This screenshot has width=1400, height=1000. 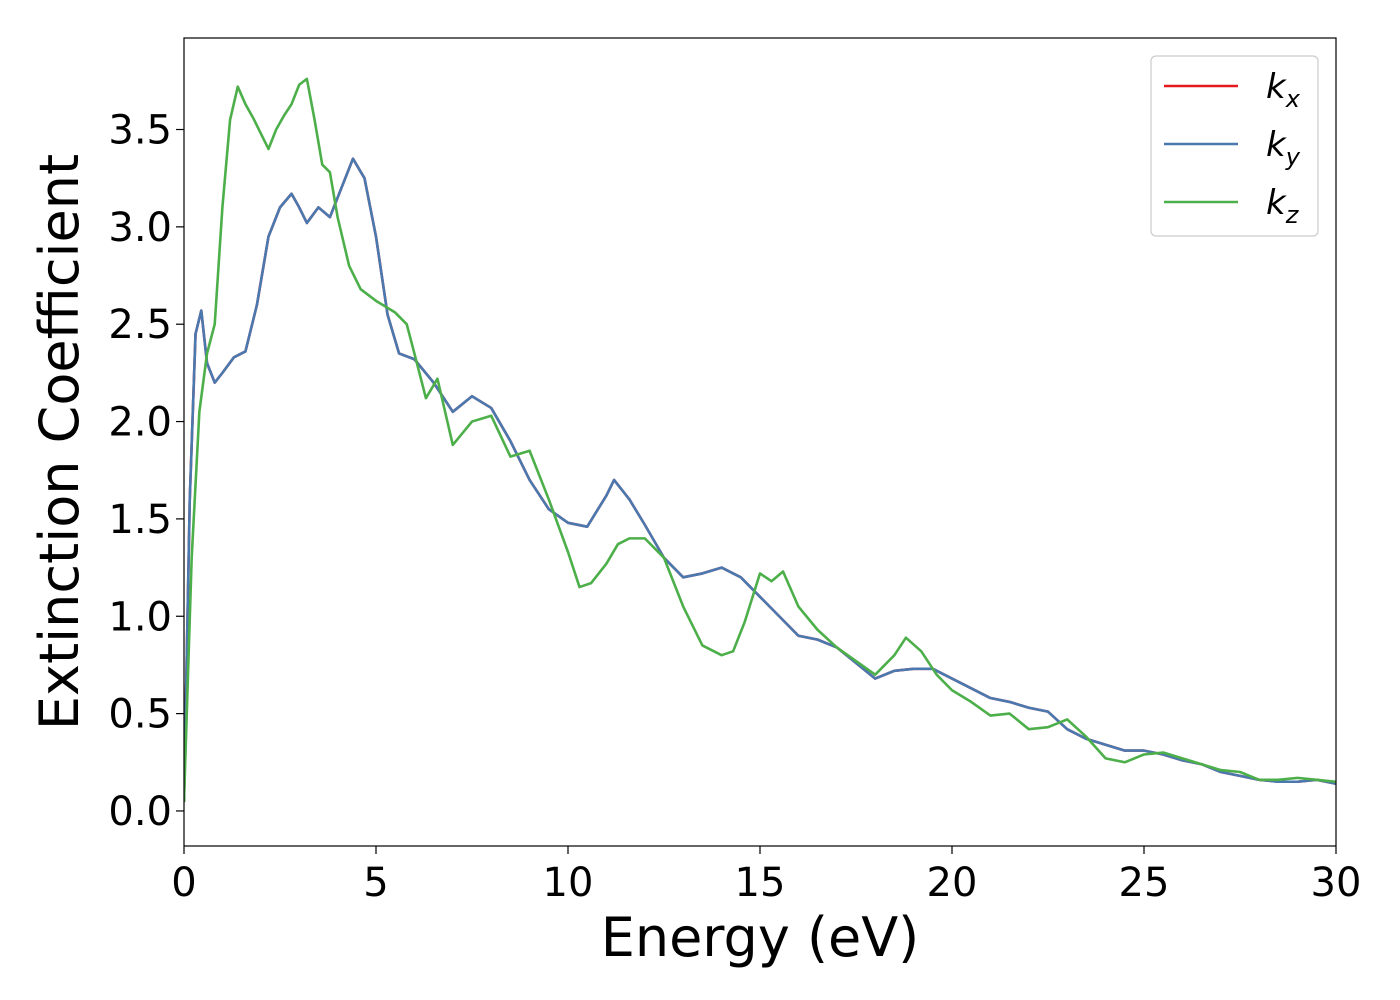 I want to click on legend-label-y: ky, so click(x=1283, y=148).